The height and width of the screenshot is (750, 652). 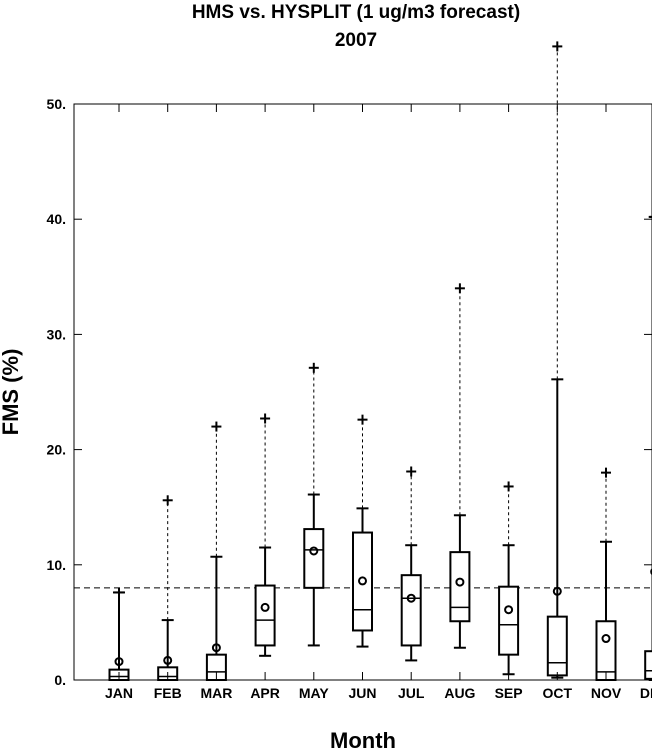 What do you see at coordinates (411, 564) in the screenshot?
I see `box-jul` at bounding box center [411, 564].